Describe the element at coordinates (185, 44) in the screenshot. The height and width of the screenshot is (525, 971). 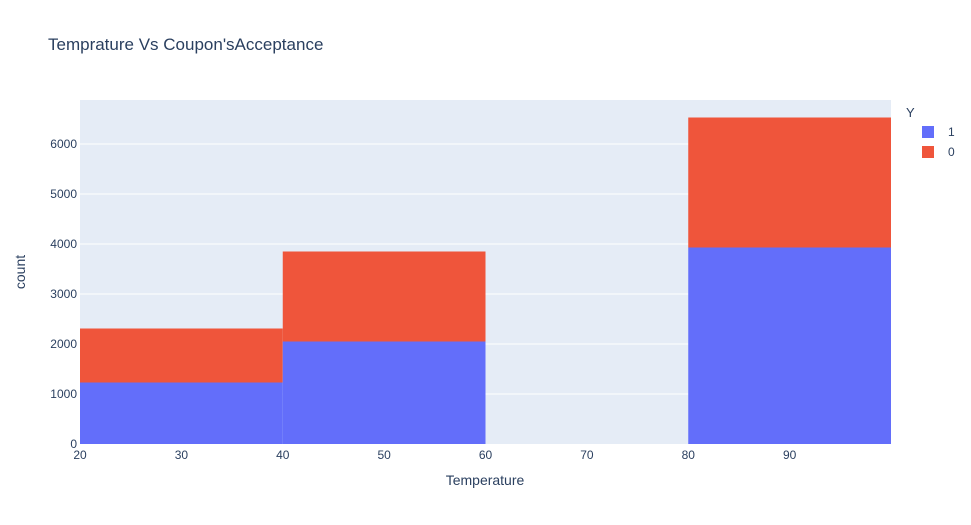
I see `chart-title: Temprature Vs Coupon'sAcceptance` at that location.